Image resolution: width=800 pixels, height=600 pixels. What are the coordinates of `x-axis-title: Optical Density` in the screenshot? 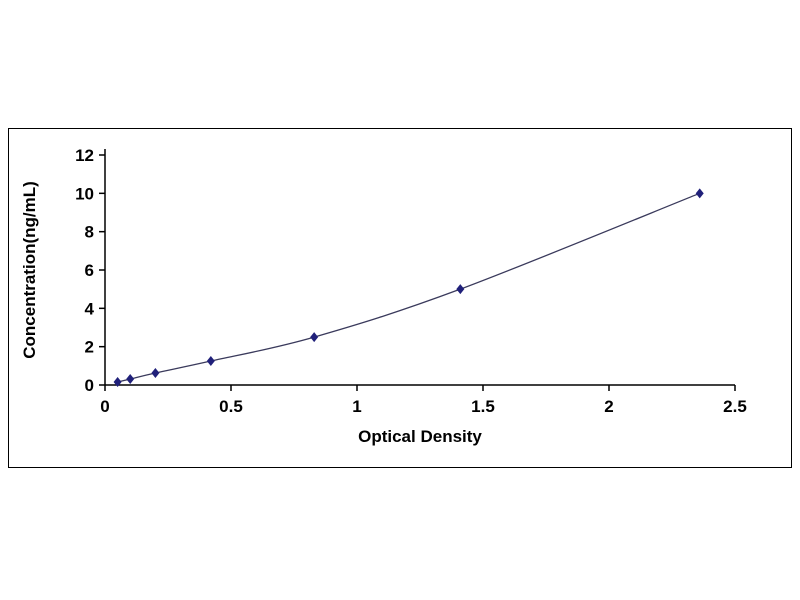 It's located at (420, 436).